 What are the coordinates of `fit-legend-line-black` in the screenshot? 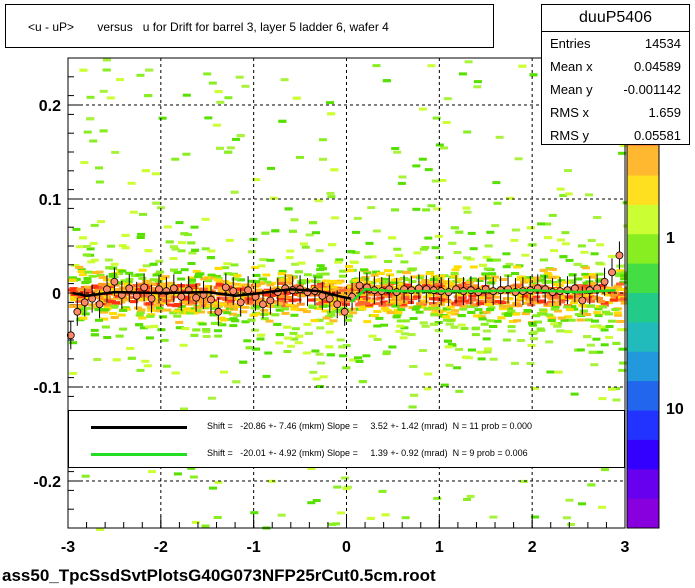 It's located at (139, 427).